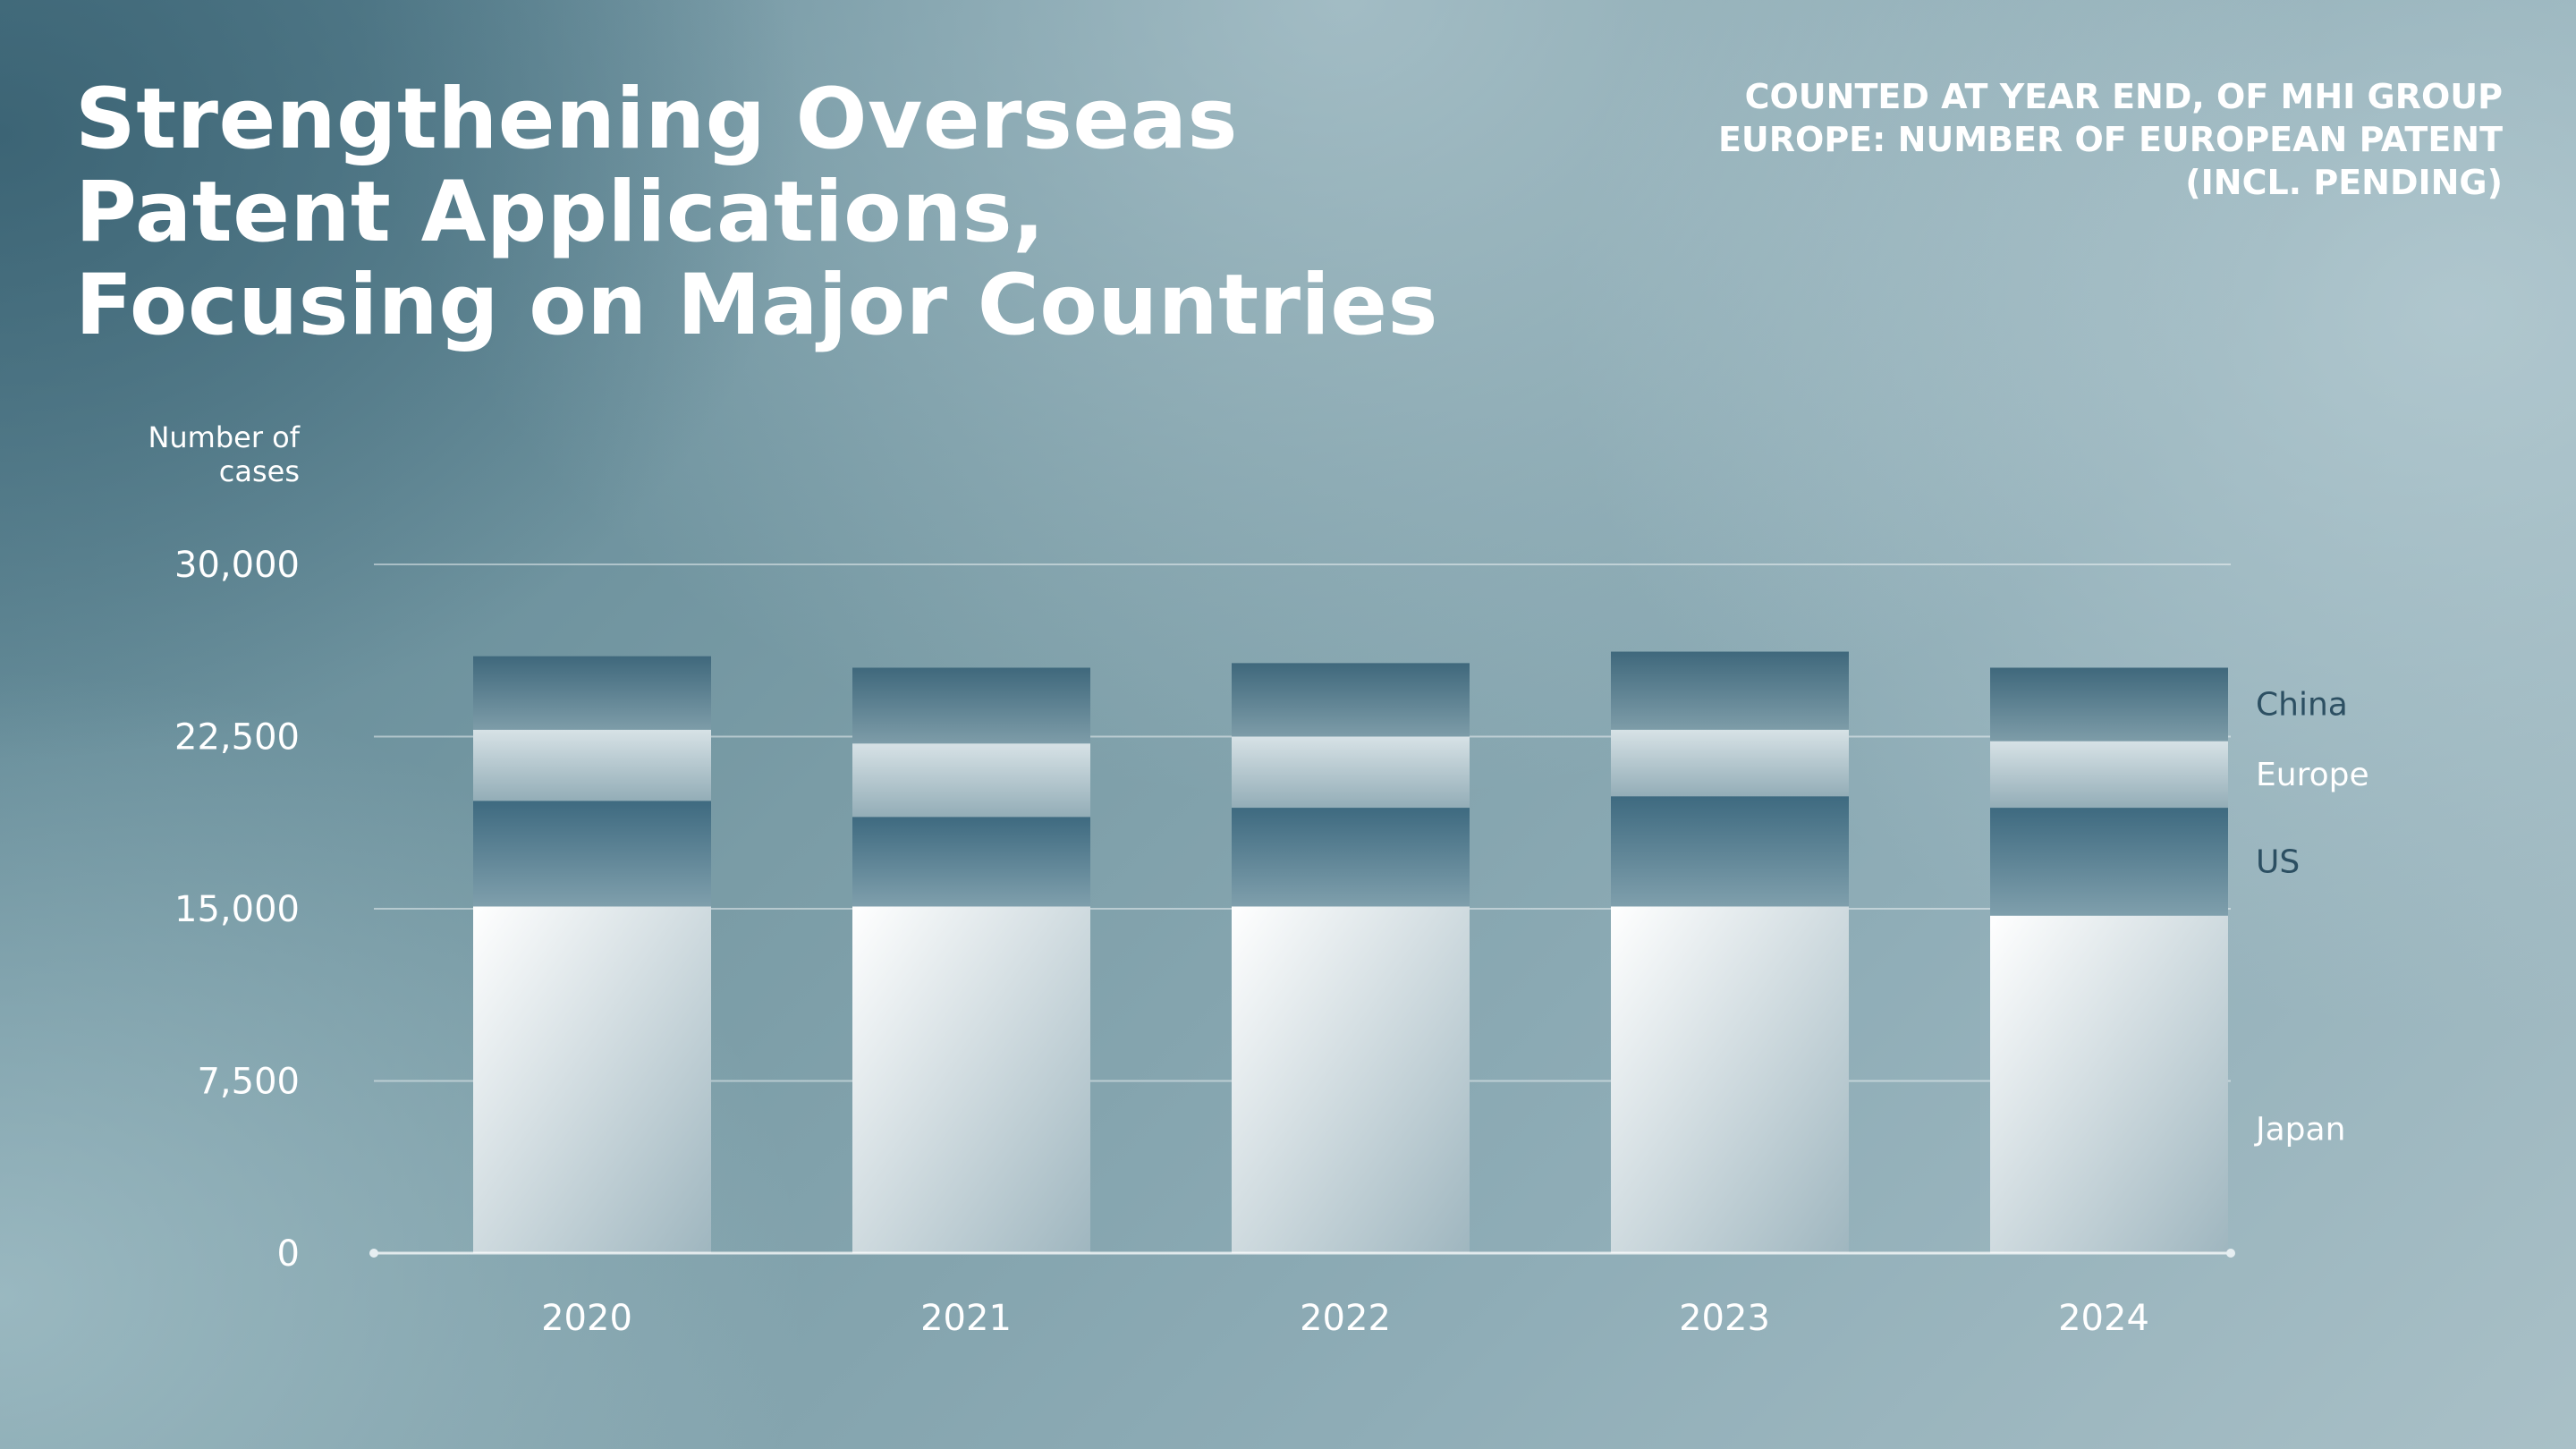 The image size is (2576, 1449). I want to click on y-tick-label: 15,000, so click(237, 909).